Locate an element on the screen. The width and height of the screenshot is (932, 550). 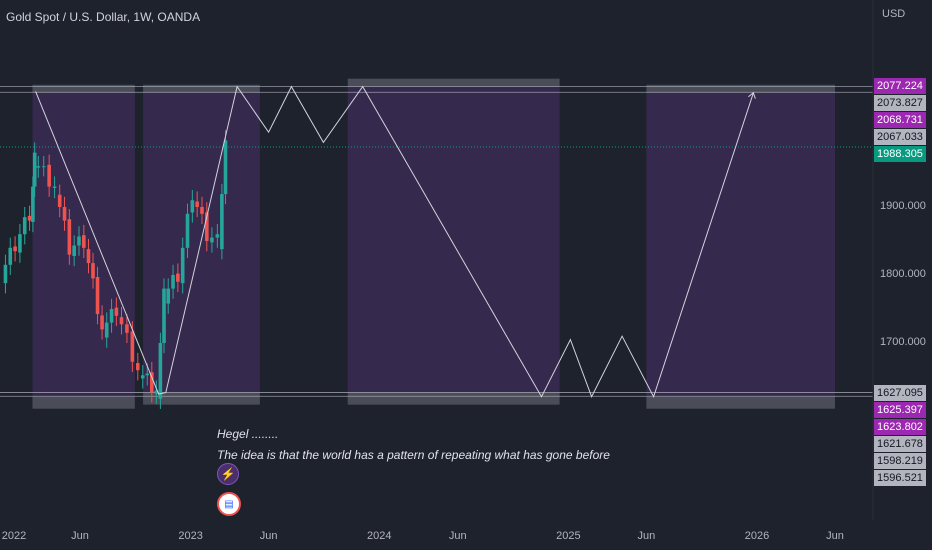
currency-label: USD is located at coordinates (894, 14).